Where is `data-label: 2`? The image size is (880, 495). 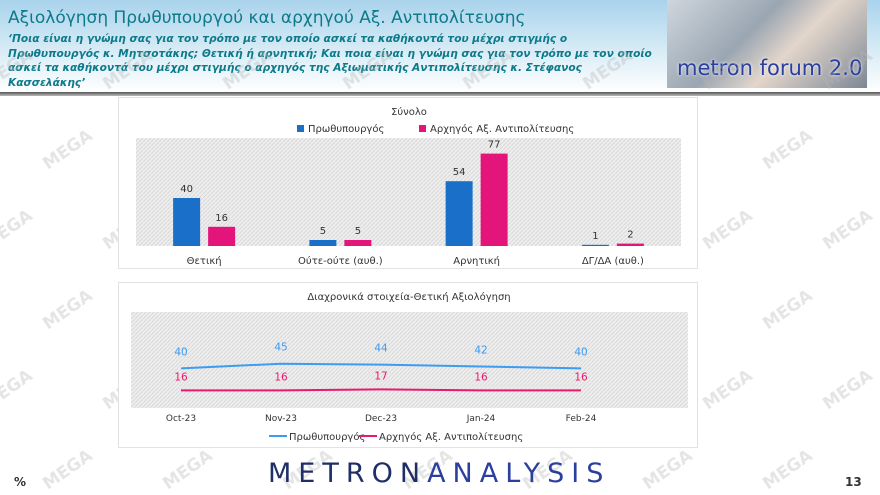 data-label: 2 is located at coordinates (630, 235).